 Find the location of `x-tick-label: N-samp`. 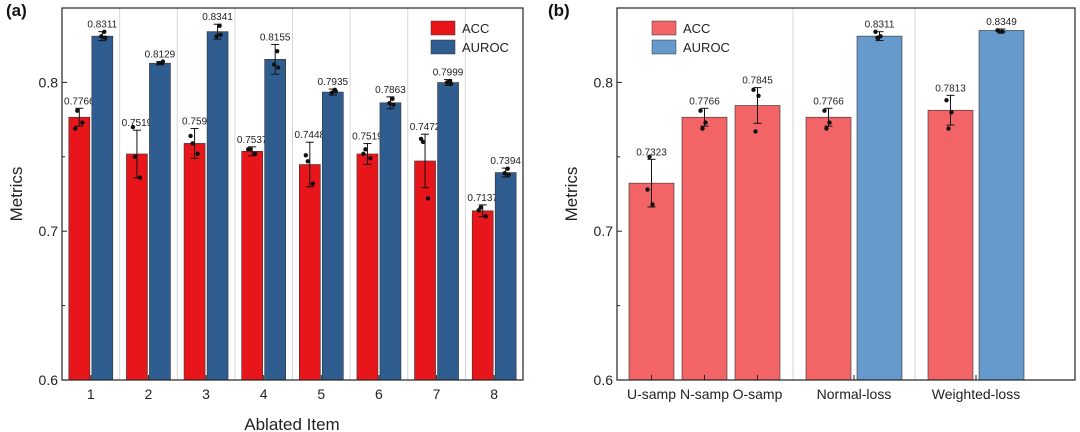

x-tick-label: N-samp is located at coordinates (704, 394).